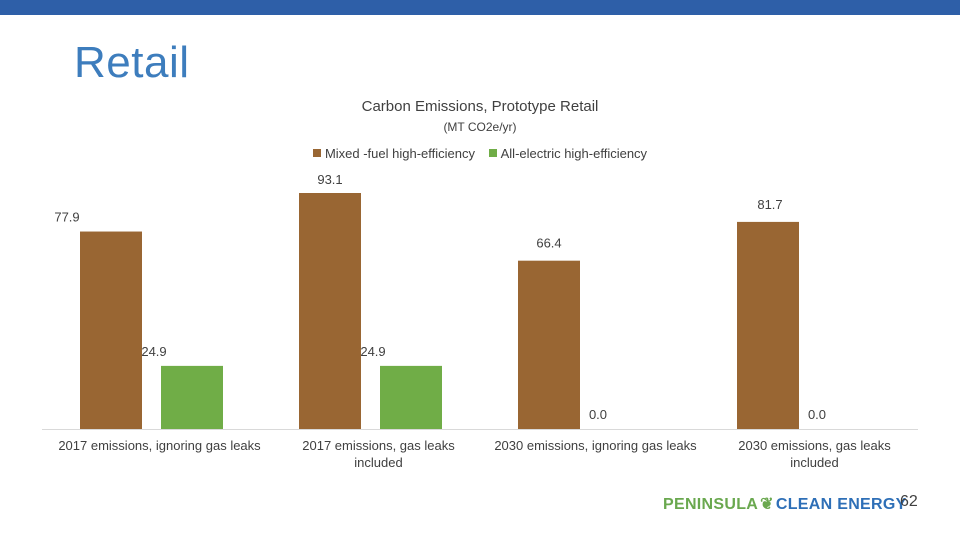  What do you see at coordinates (399, 153) in the screenshot?
I see `legend-label-mixed-fuel: Mixed -fuel high-efficiency` at bounding box center [399, 153].